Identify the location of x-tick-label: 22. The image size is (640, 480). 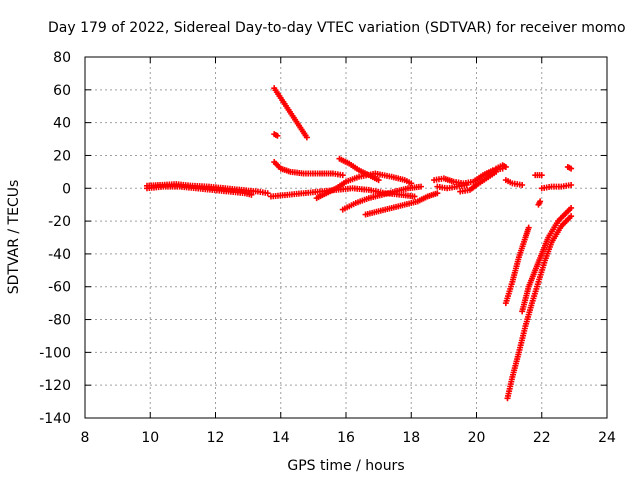
(542, 438).